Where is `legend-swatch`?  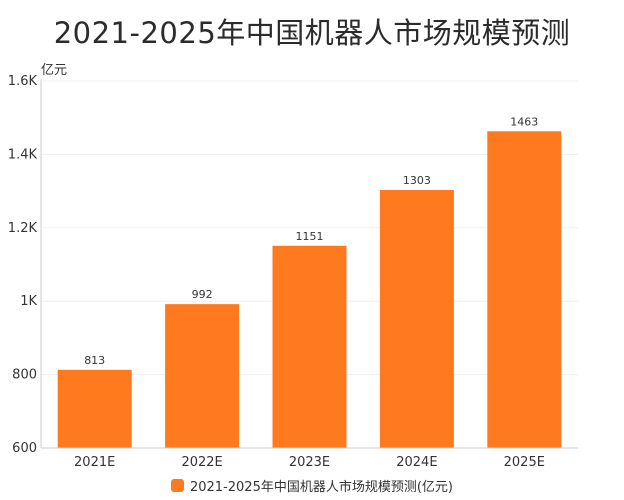
legend-swatch is located at coordinates (177, 485).